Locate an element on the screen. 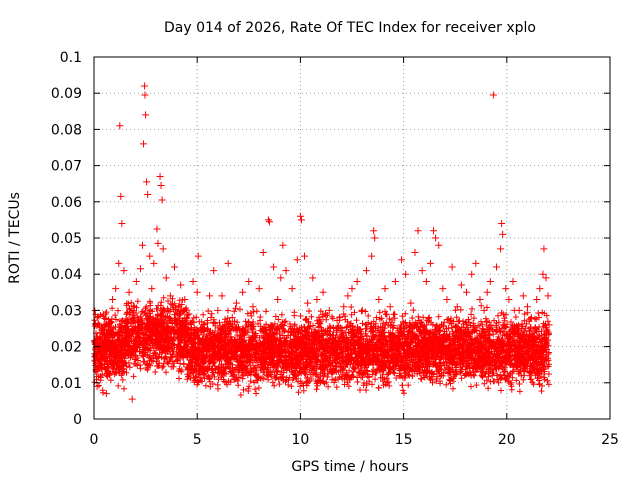 The width and height of the screenshot is (640, 480). y-tick-labels: 0 0.01 0.02 0.03 0.04 0.05 0.06 0.07 0.08 0.09 0.1 is located at coordinates (66, 239).